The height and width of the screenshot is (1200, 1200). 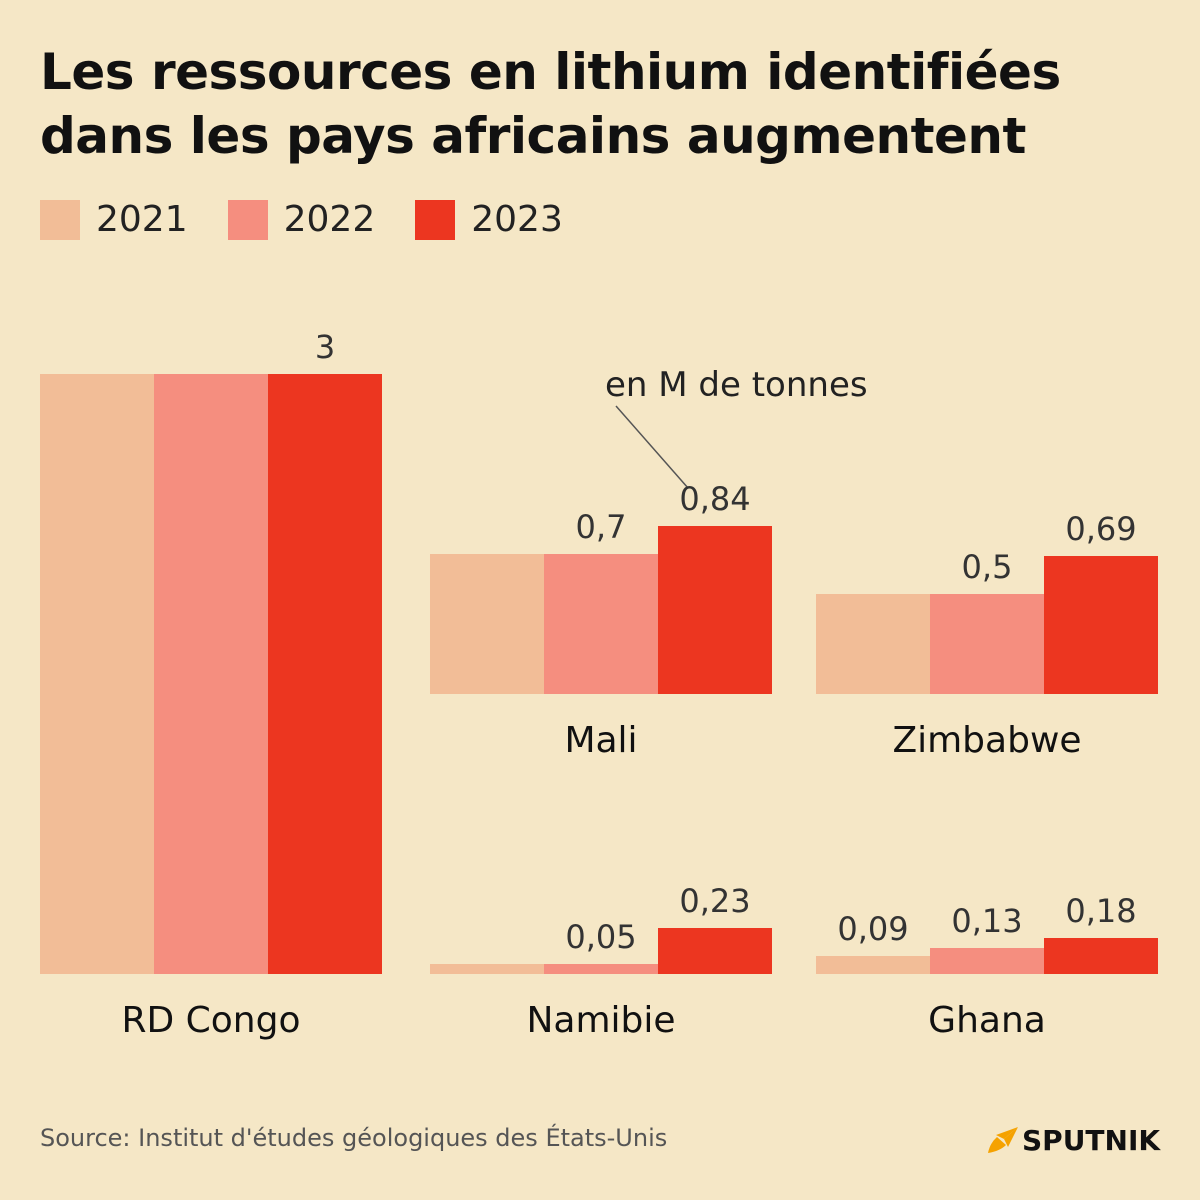 I want to click on bar-namibie-2021, so click(x=487, y=969).